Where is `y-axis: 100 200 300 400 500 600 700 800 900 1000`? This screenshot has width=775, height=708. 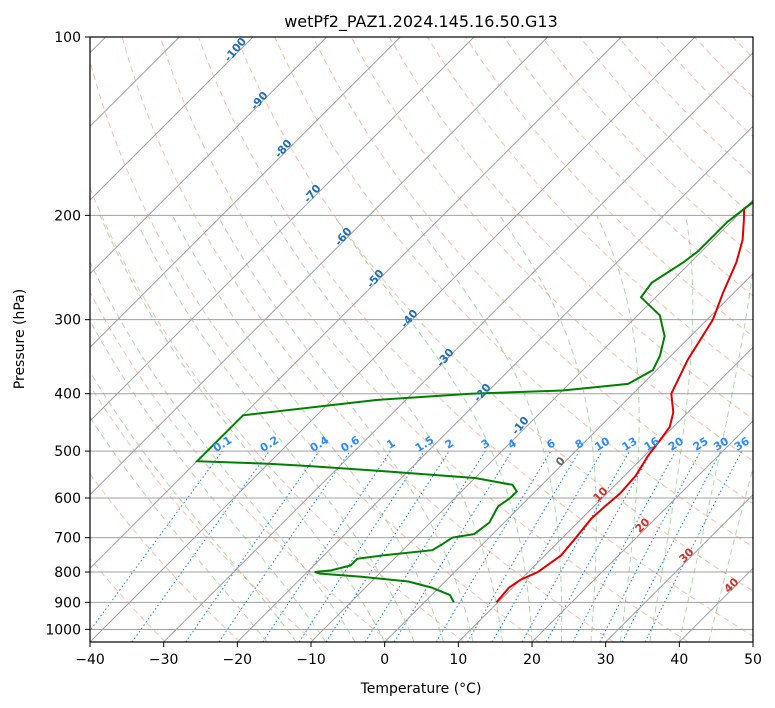 y-axis: 100 200 300 400 500 600 700 800 900 1000 is located at coordinates (67, 334).